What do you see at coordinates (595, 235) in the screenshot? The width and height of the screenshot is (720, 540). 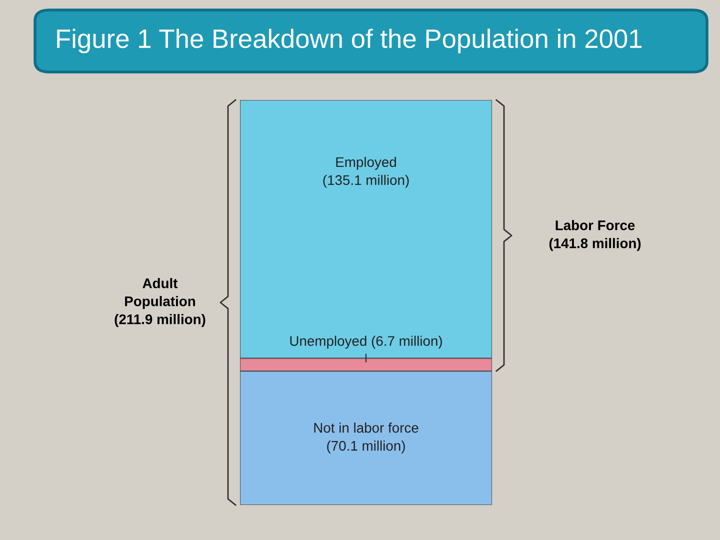 I see `text: Labor Force (141.8 million)` at bounding box center [595, 235].